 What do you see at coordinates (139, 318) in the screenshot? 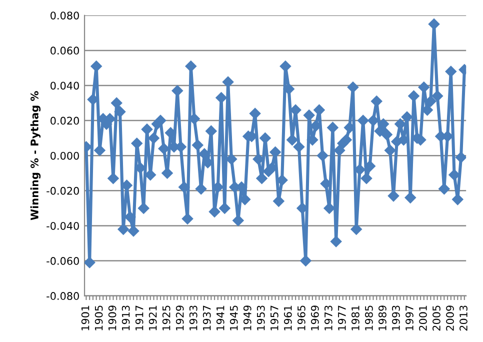
I see `x-tick-label: 1917` at bounding box center [139, 318].